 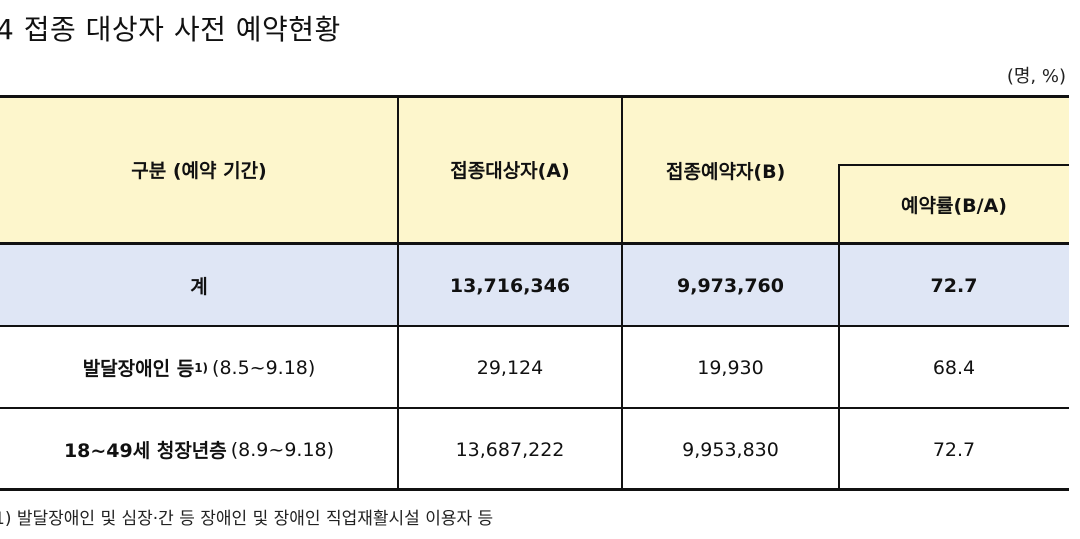 I want to click on row2-rate-cell: 72.7, so click(x=954, y=449).